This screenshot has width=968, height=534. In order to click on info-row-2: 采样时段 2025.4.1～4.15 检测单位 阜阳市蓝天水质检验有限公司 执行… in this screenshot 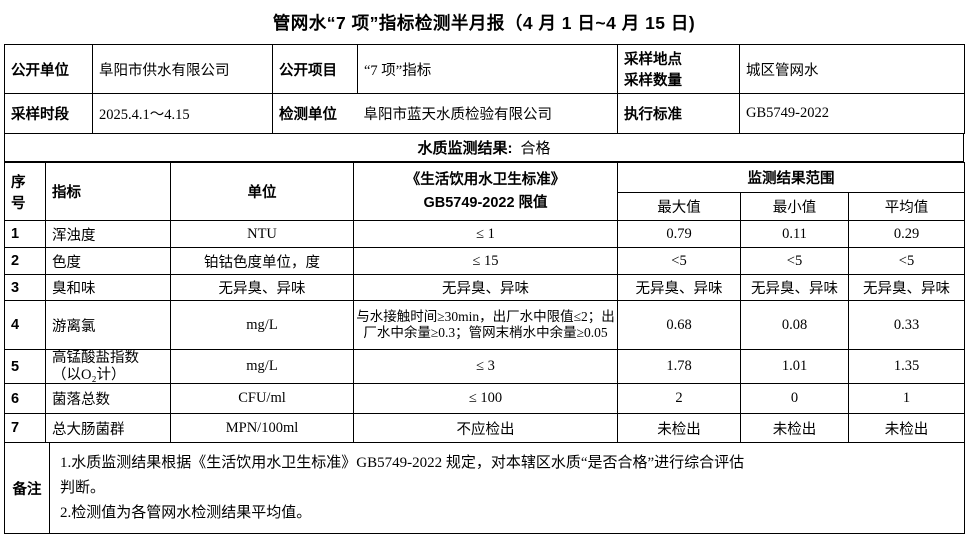, I will do `click(484, 113)`.